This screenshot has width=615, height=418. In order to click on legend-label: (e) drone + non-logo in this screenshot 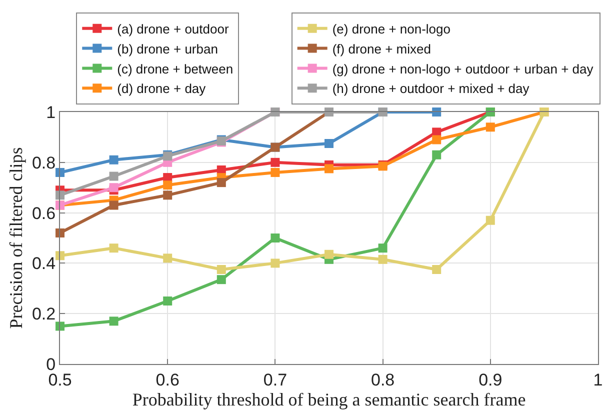, I will do `click(391, 28)`.